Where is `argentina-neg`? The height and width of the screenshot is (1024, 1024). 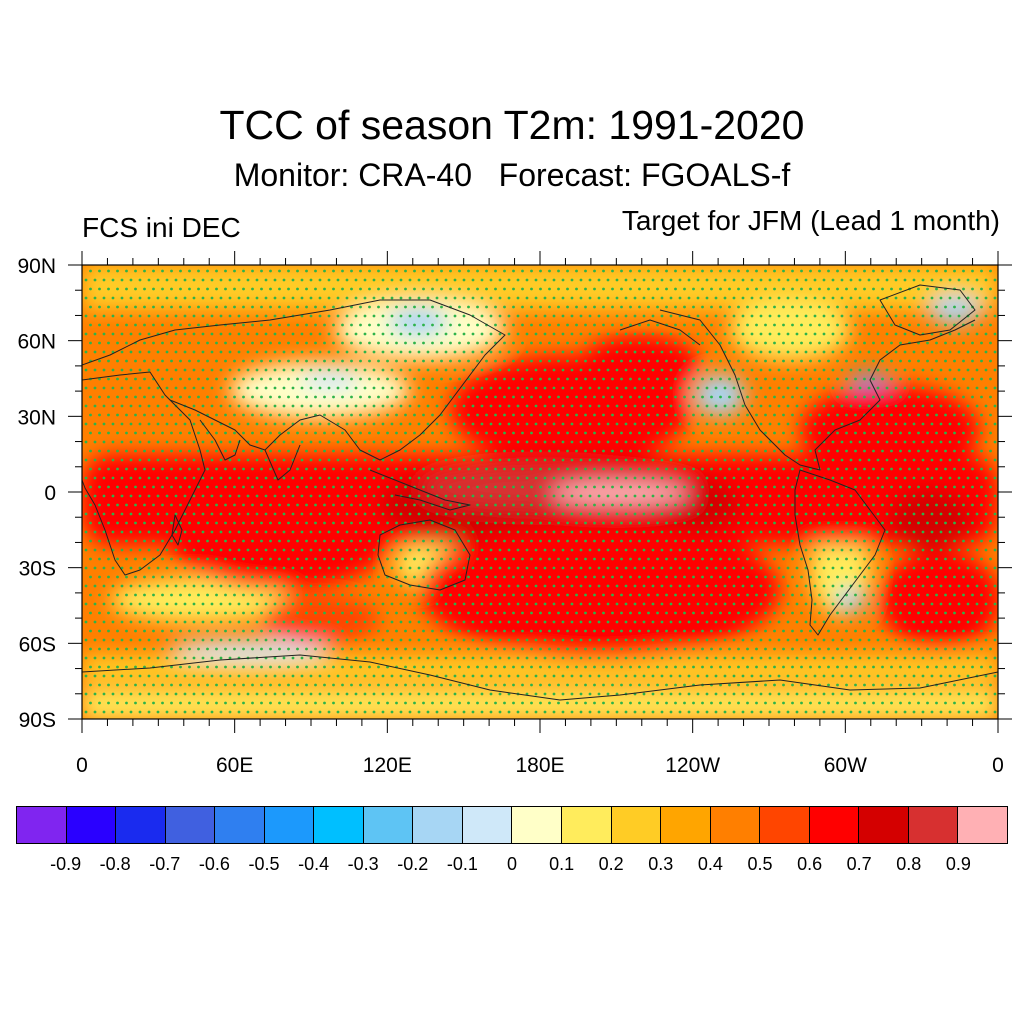 argentina-neg is located at coordinates (850, 600).